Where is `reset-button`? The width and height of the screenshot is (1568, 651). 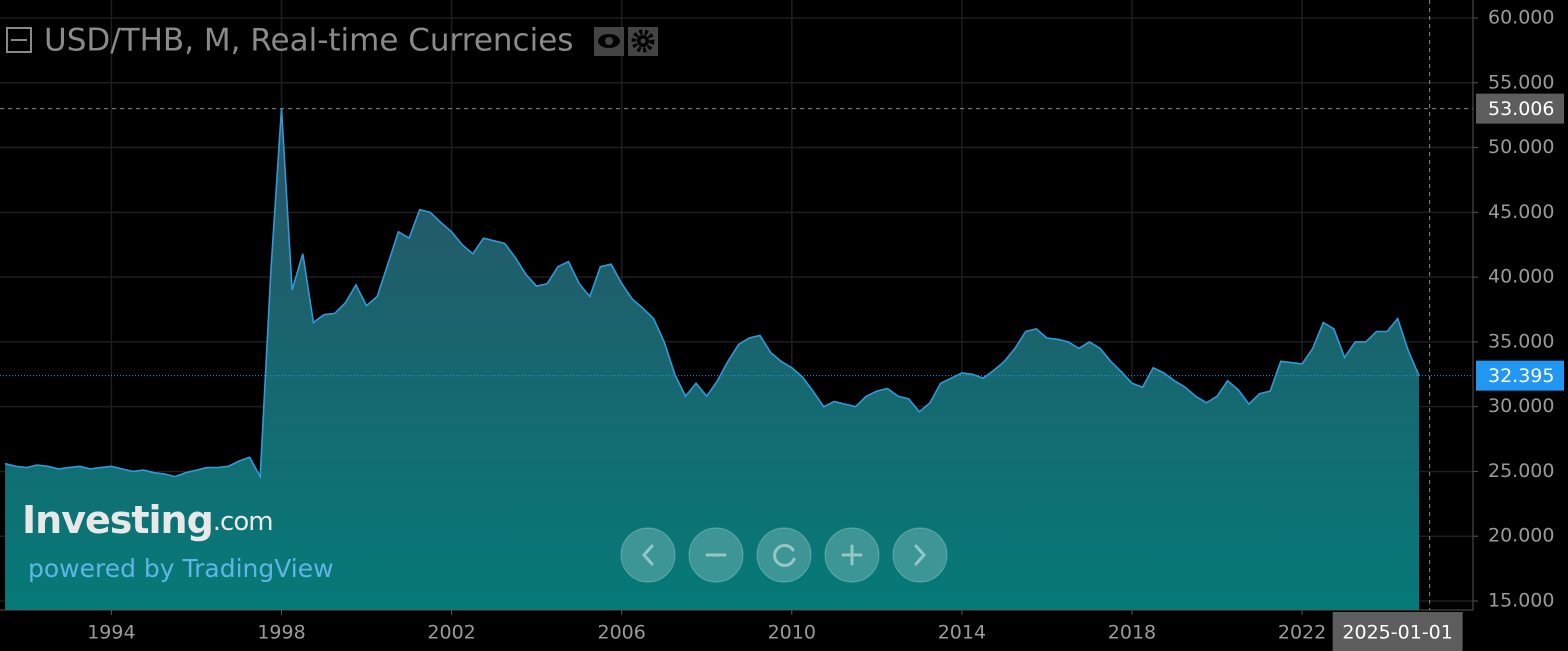 reset-button is located at coordinates (784, 555).